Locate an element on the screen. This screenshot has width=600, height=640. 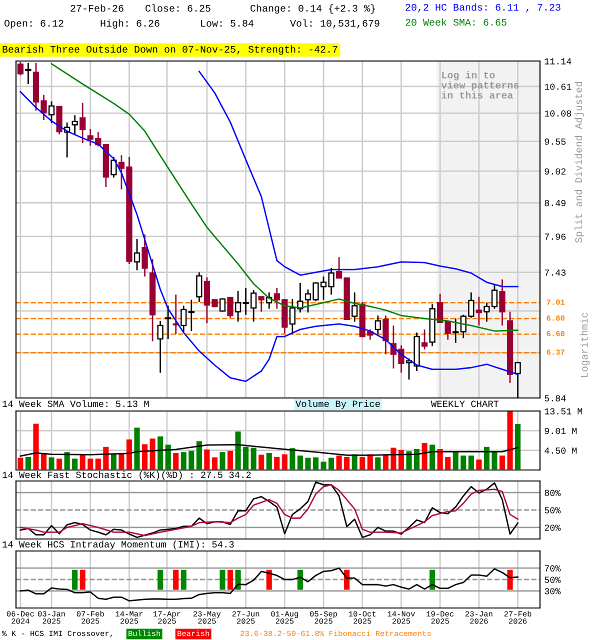
y-tick-label: 7.96 is located at coordinates (555, 237).